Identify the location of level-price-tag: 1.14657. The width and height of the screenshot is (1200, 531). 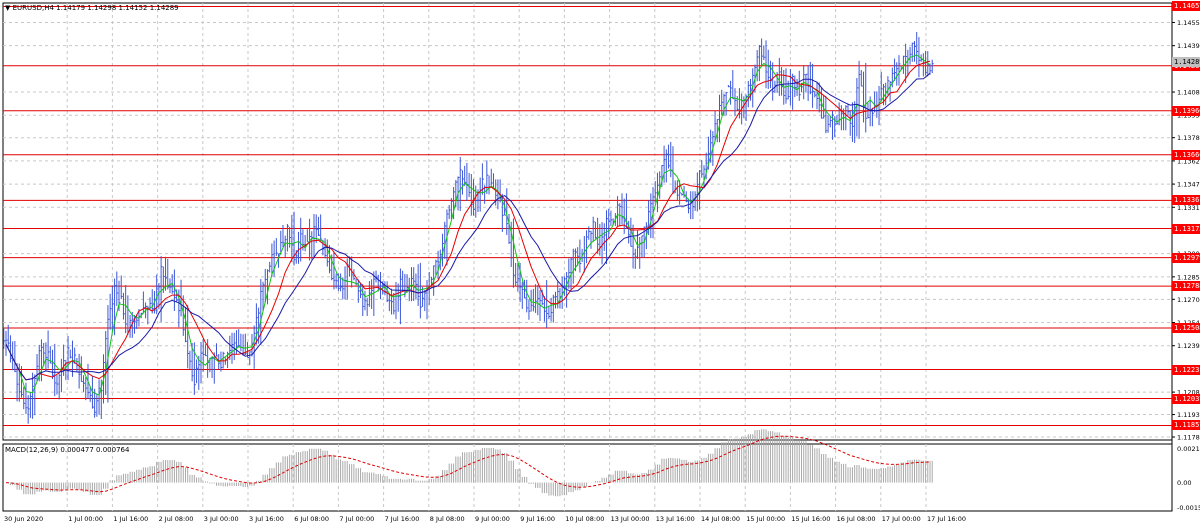
(1186, 6).